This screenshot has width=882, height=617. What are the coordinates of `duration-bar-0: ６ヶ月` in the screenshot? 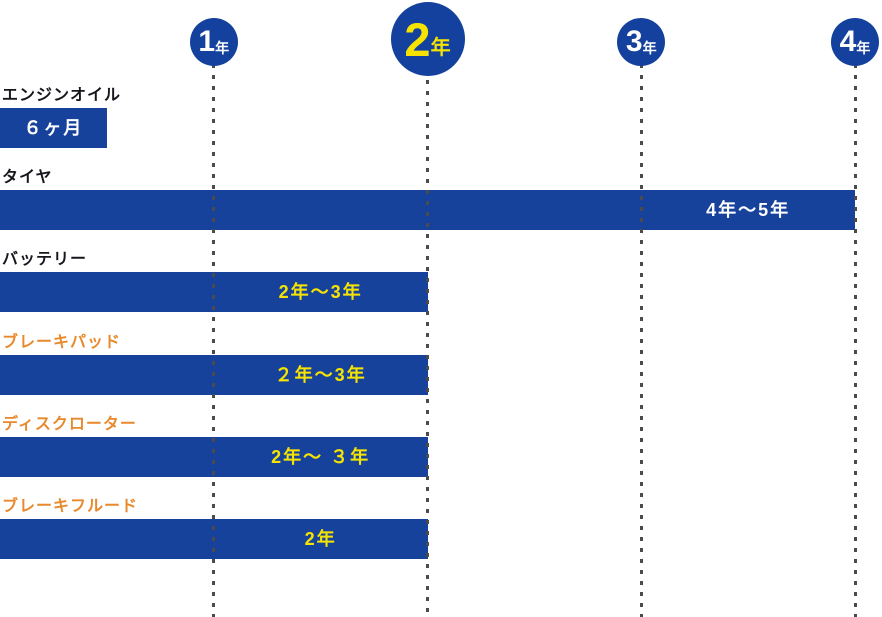 It's located at (53, 128).